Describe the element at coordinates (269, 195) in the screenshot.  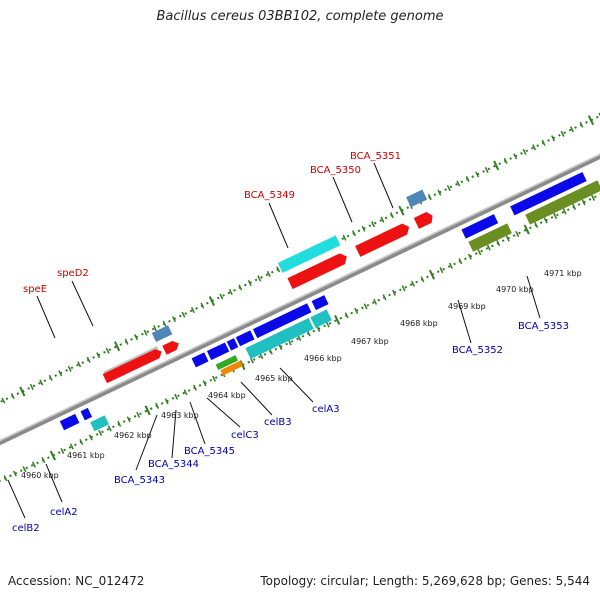
I see `gene-label-bca-5349: BCA_5349` at that location.